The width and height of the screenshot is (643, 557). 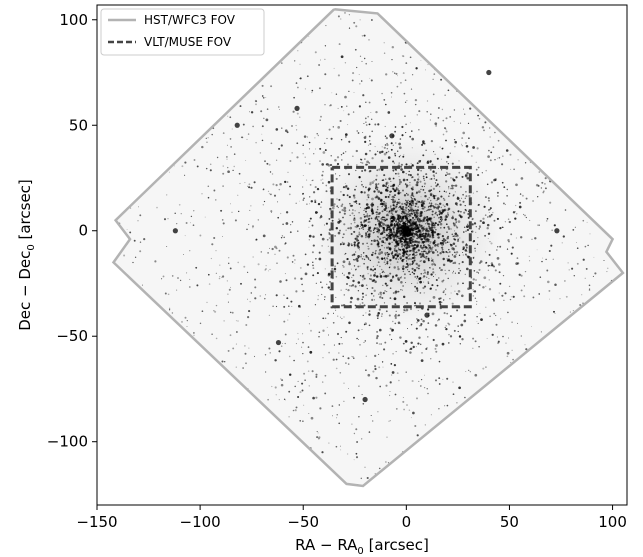 I want to click on y-tick-label: 0, so click(x=83, y=231).